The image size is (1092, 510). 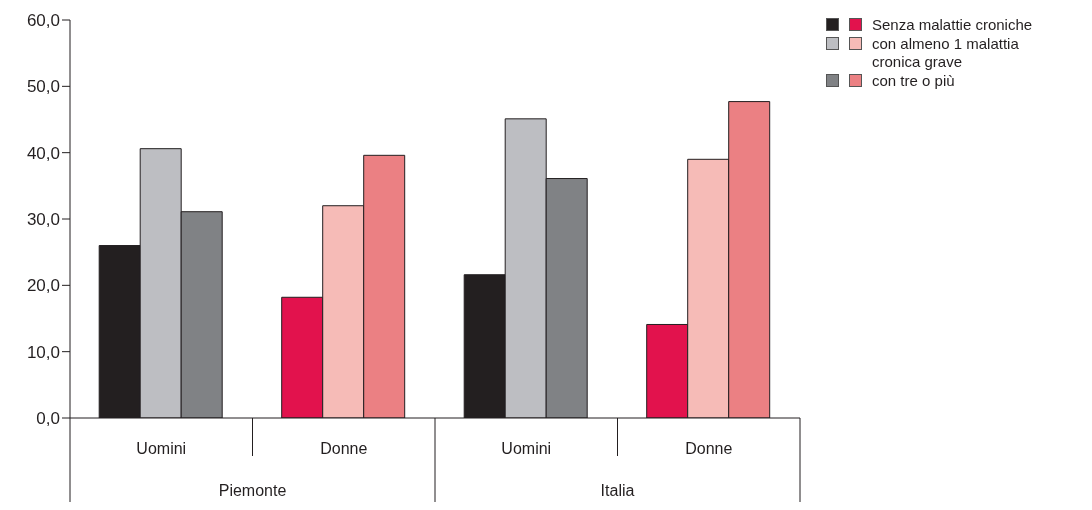 What do you see at coordinates (914, 81) in the screenshot?
I see `legend-label: con tre o più` at bounding box center [914, 81].